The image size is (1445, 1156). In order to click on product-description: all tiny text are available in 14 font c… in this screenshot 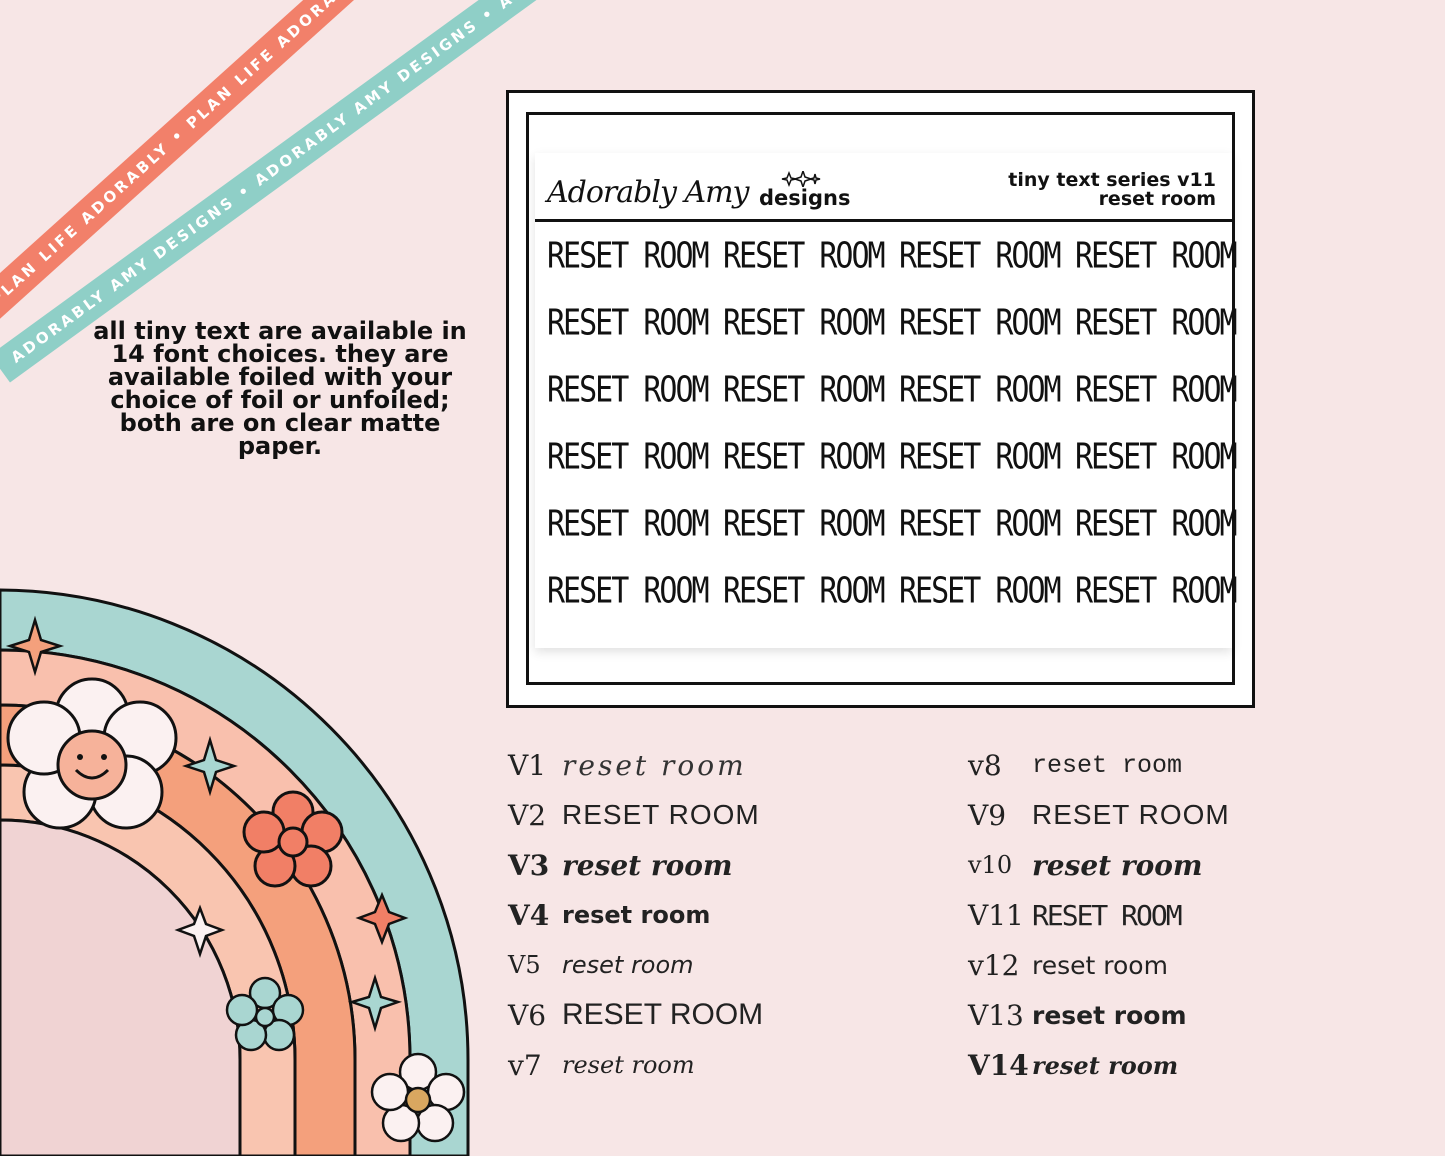, I will do `click(280, 388)`.